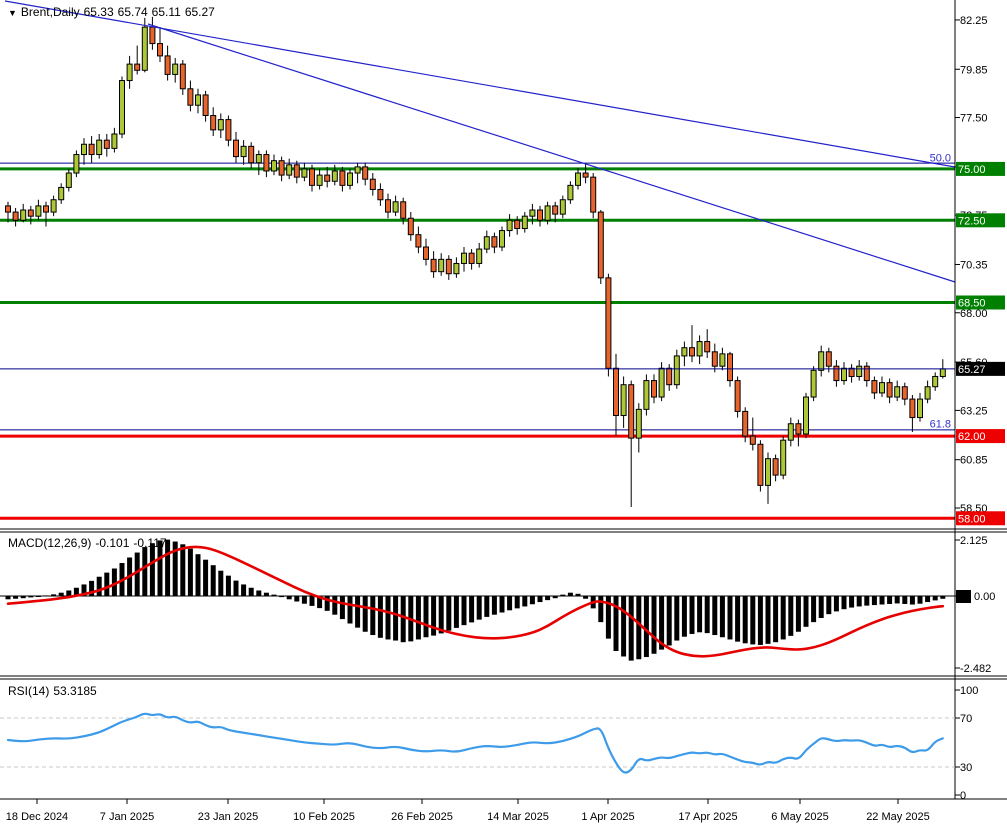  I want to click on price-tick-label: 60.85, so click(974, 461).